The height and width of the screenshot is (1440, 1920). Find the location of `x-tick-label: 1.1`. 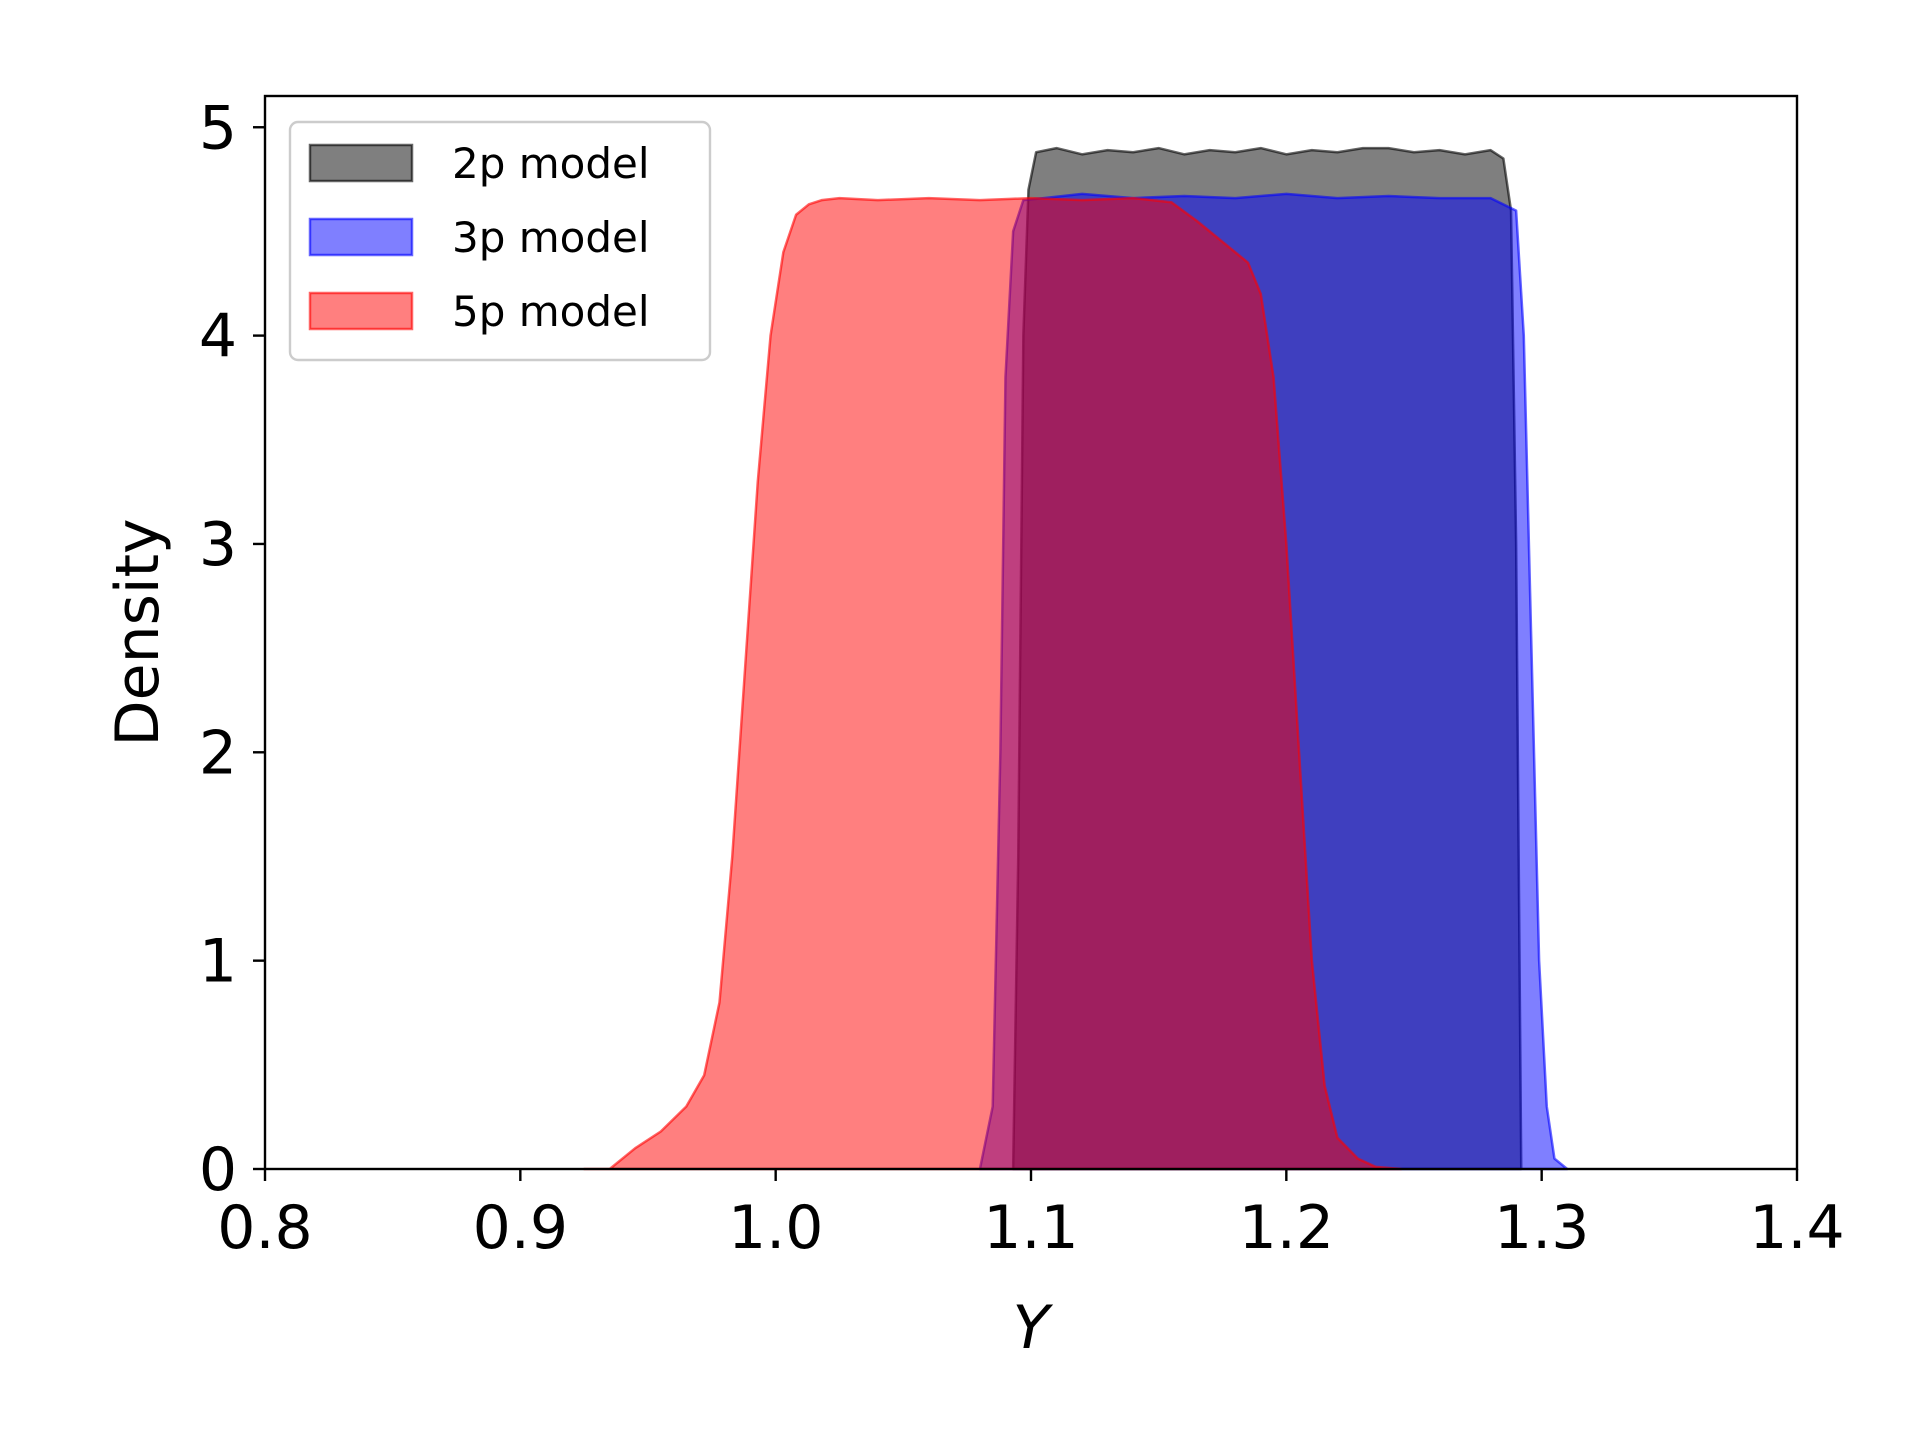

x-tick-label: 1.1 is located at coordinates (1030, 1228).